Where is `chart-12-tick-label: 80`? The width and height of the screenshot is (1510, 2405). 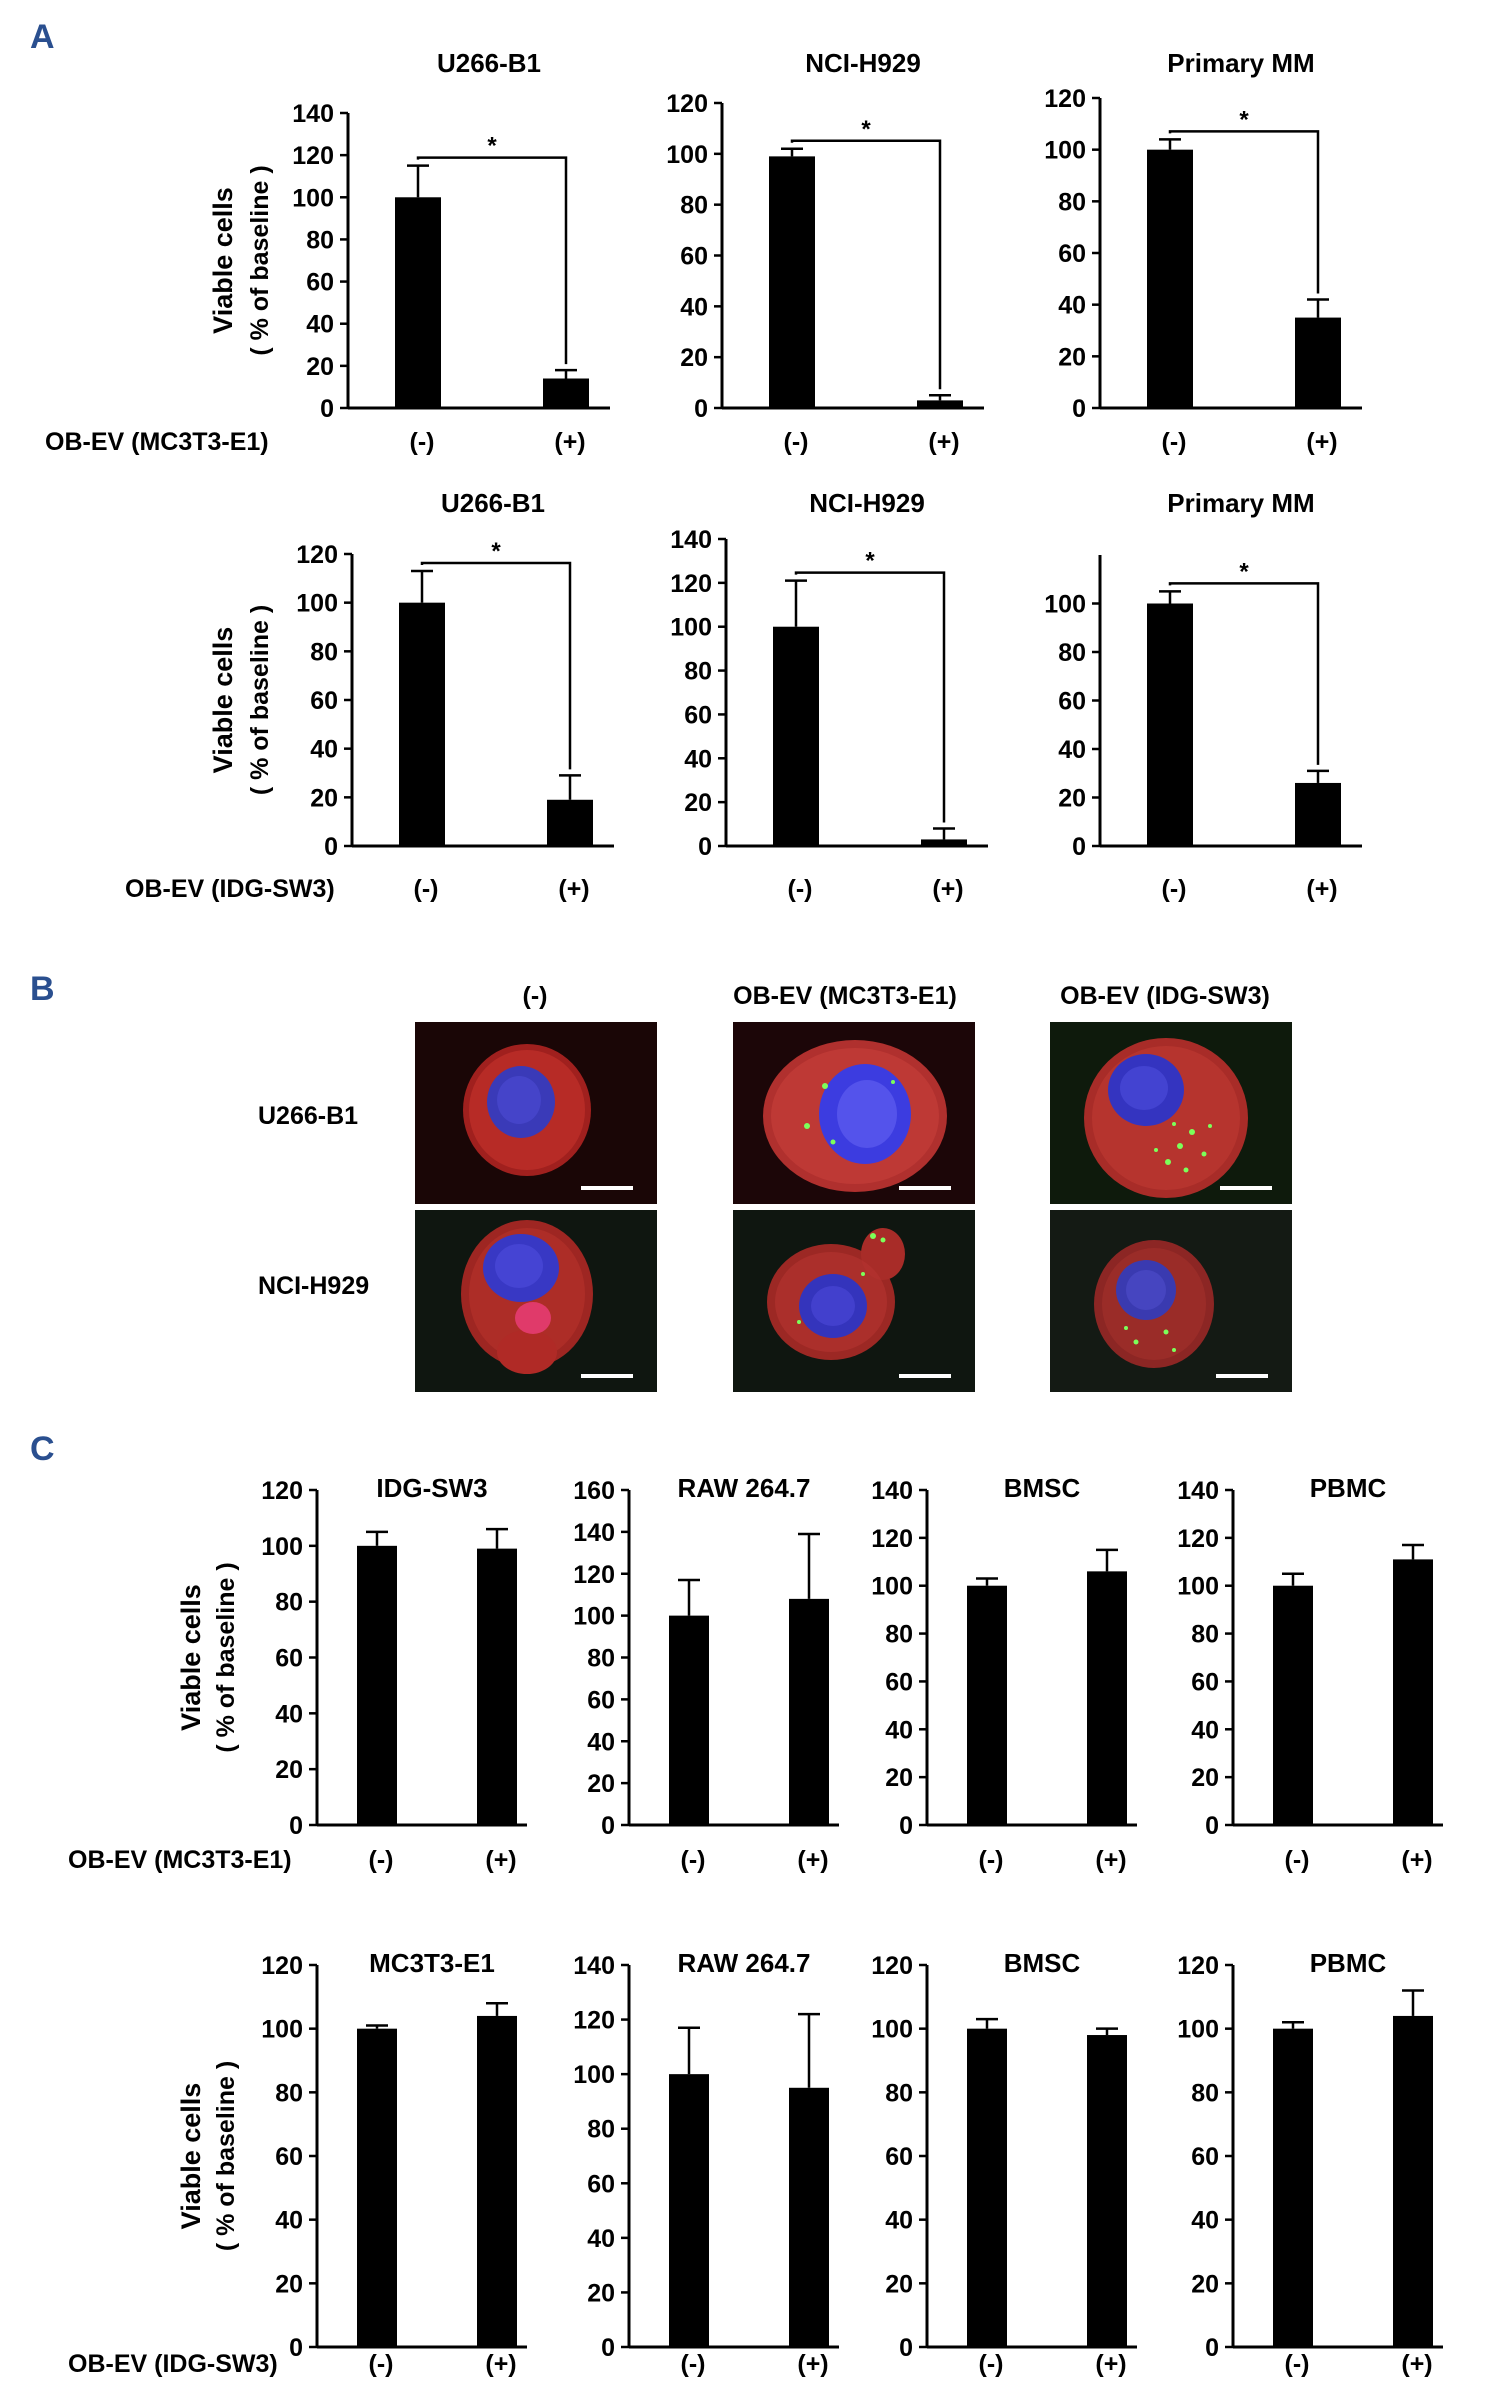 chart-12-tick-label: 80 is located at coordinates (601, 2130).